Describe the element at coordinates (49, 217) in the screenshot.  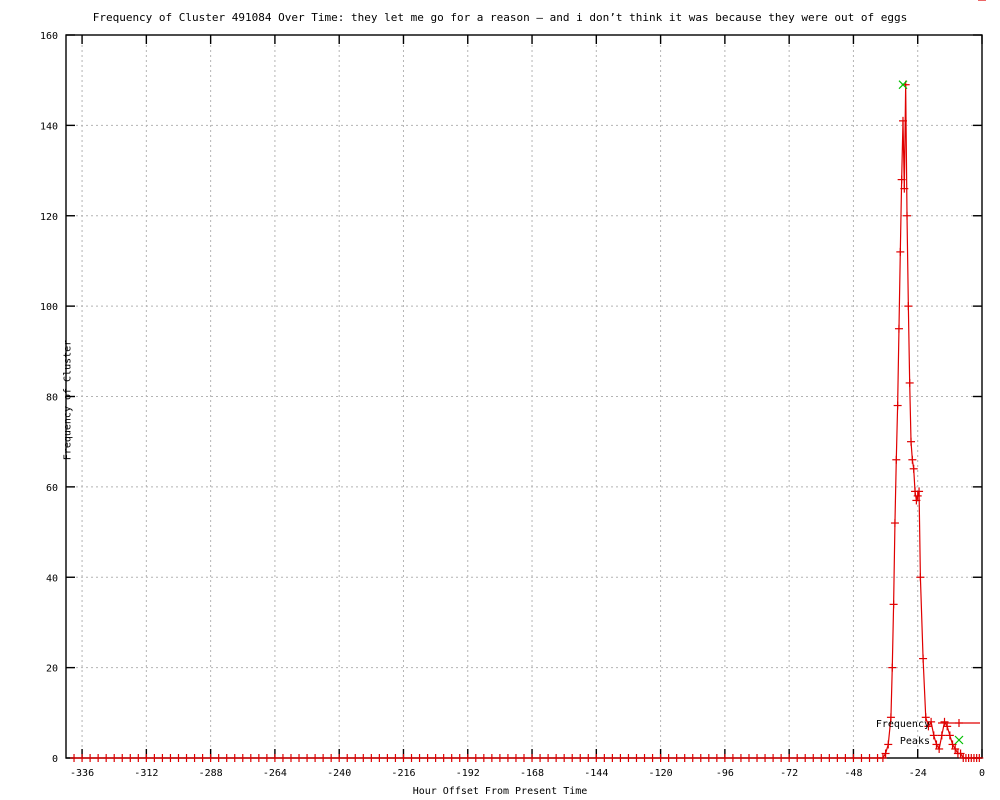
I see `y-tick-label: 120` at that location.